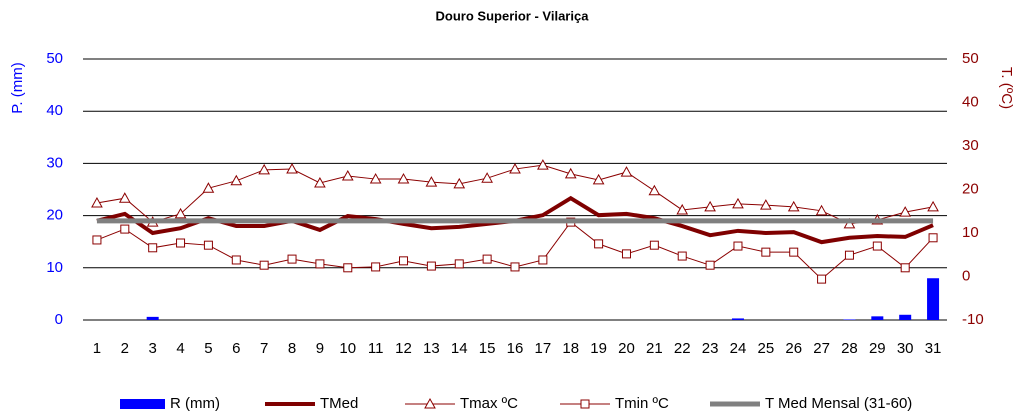 Image resolution: width=1024 pixels, height=414 pixels. What do you see at coordinates (208, 348) in the screenshot?
I see `x-tick-label: 5` at bounding box center [208, 348].